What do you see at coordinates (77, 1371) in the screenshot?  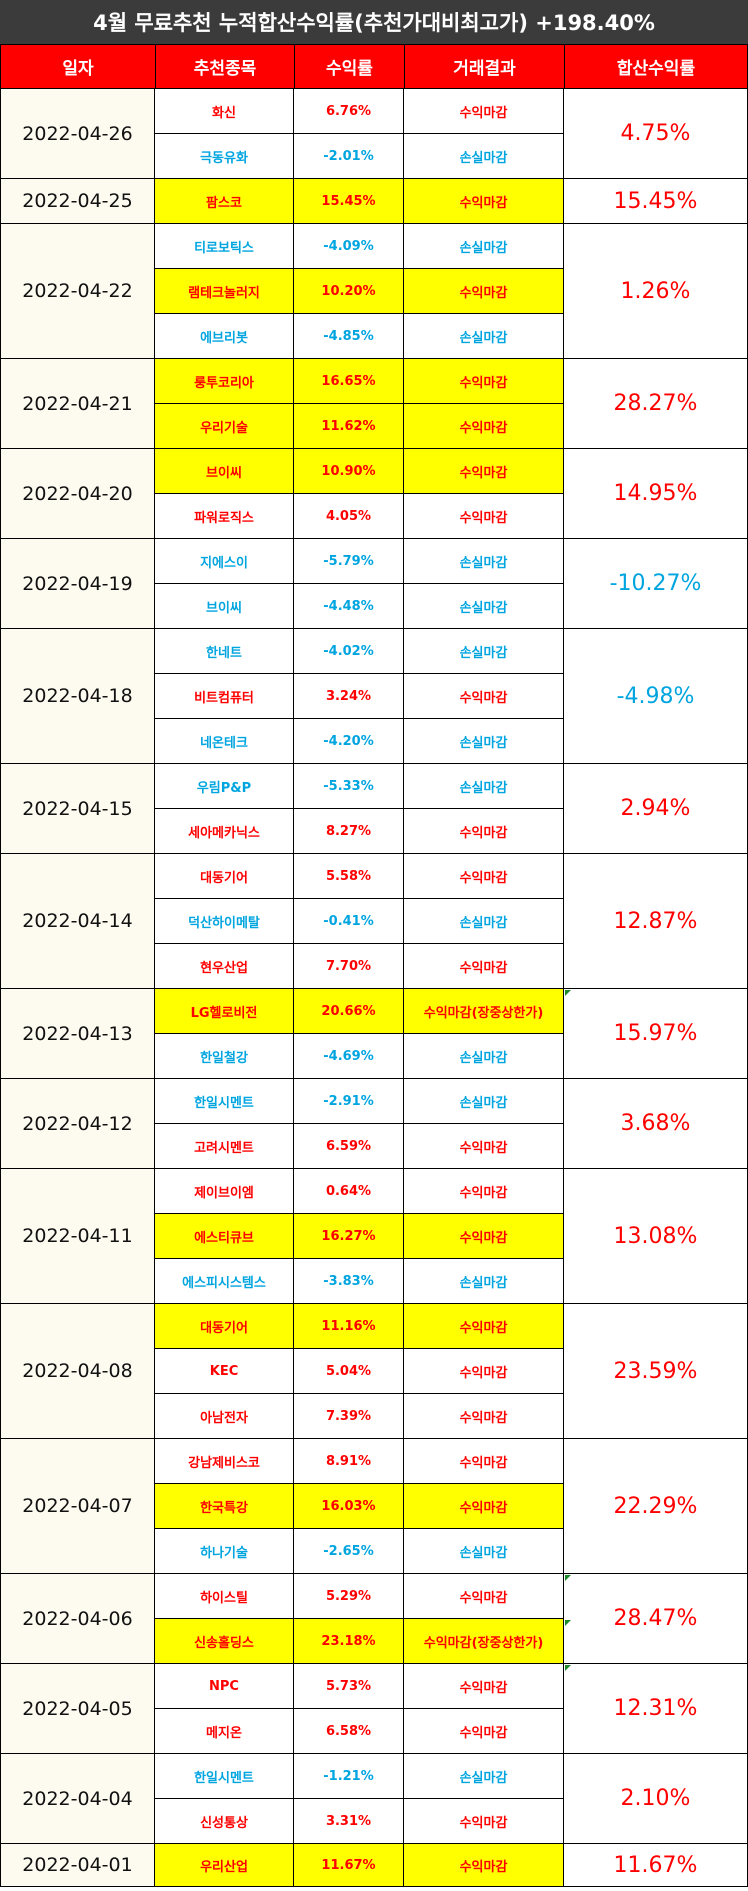 I see `date-cell: 2022-04-08` at bounding box center [77, 1371].